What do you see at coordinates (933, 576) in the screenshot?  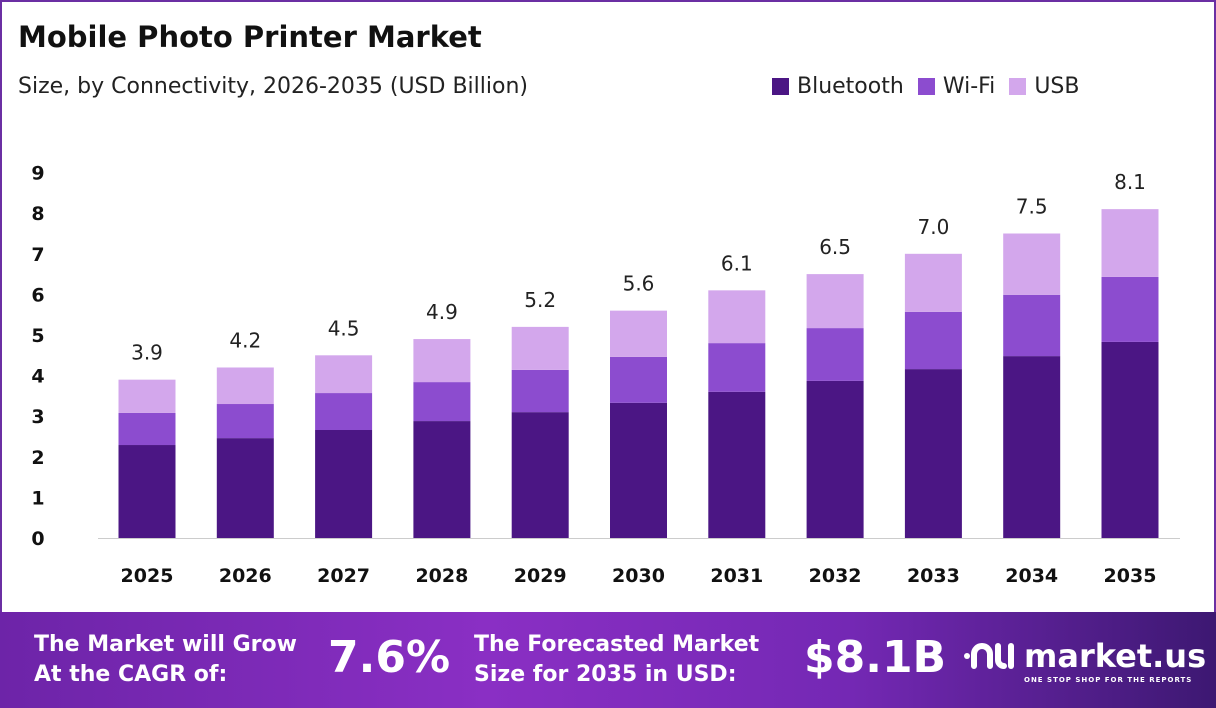 I see `x-tick-label: 2033` at bounding box center [933, 576].